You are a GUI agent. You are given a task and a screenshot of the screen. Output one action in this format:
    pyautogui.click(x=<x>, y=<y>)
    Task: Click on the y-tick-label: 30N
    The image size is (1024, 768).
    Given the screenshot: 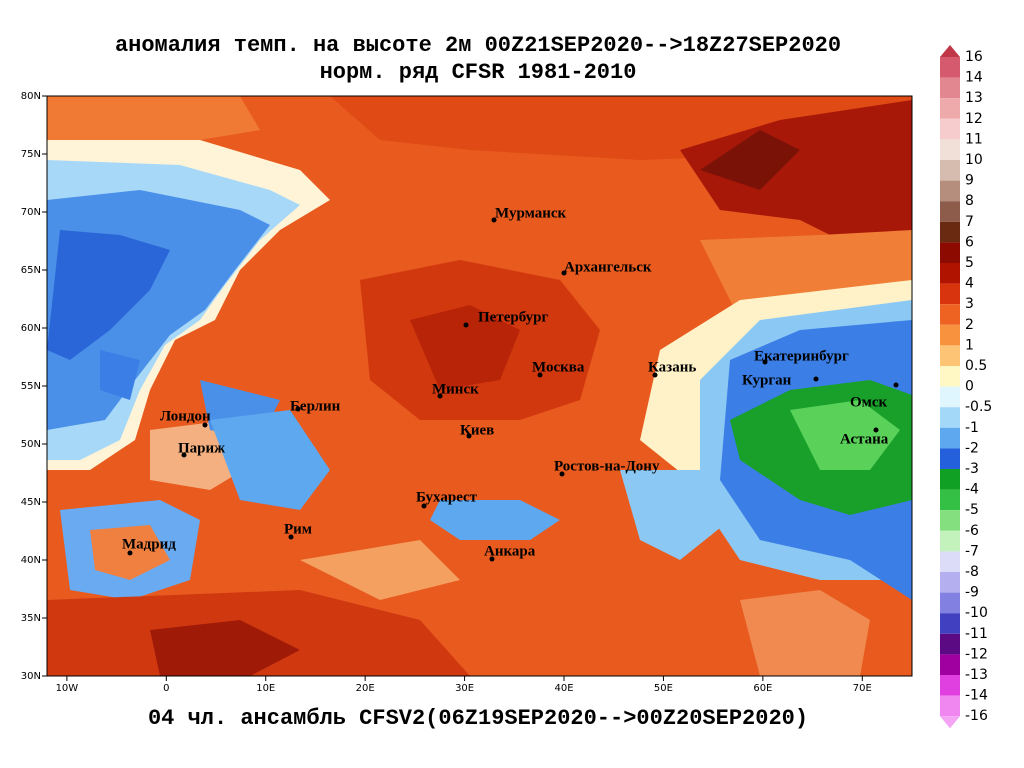 What is the action you would take?
    pyautogui.click(x=31, y=676)
    